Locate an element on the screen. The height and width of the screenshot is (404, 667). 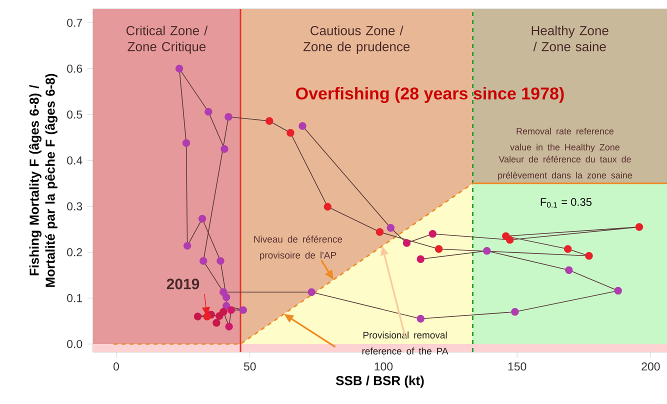
y-axis-title: Fishing Mortality F (âges 6-8) / Mortalité par la pêche F (âges 6-8) is located at coordinates (43, 180).